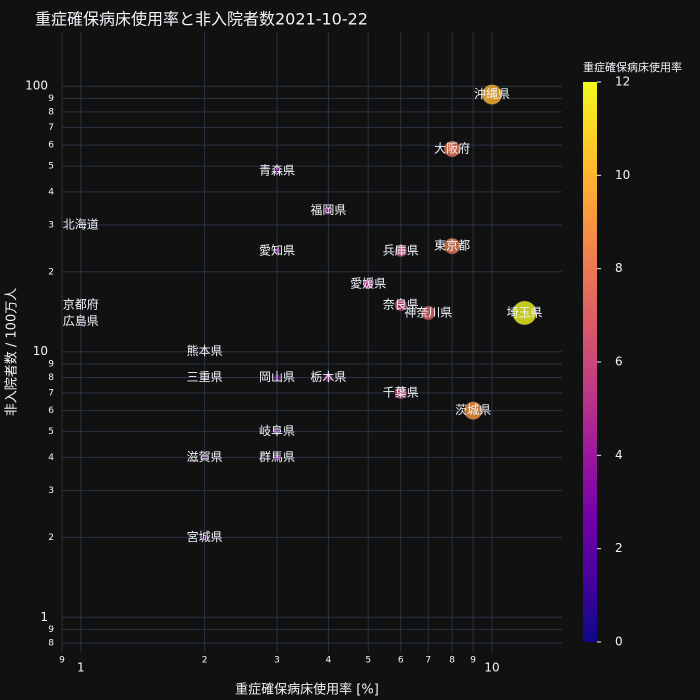  Describe the element at coordinates (81, 668) in the screenshot. I see `x-tick-label: 1` at that location.